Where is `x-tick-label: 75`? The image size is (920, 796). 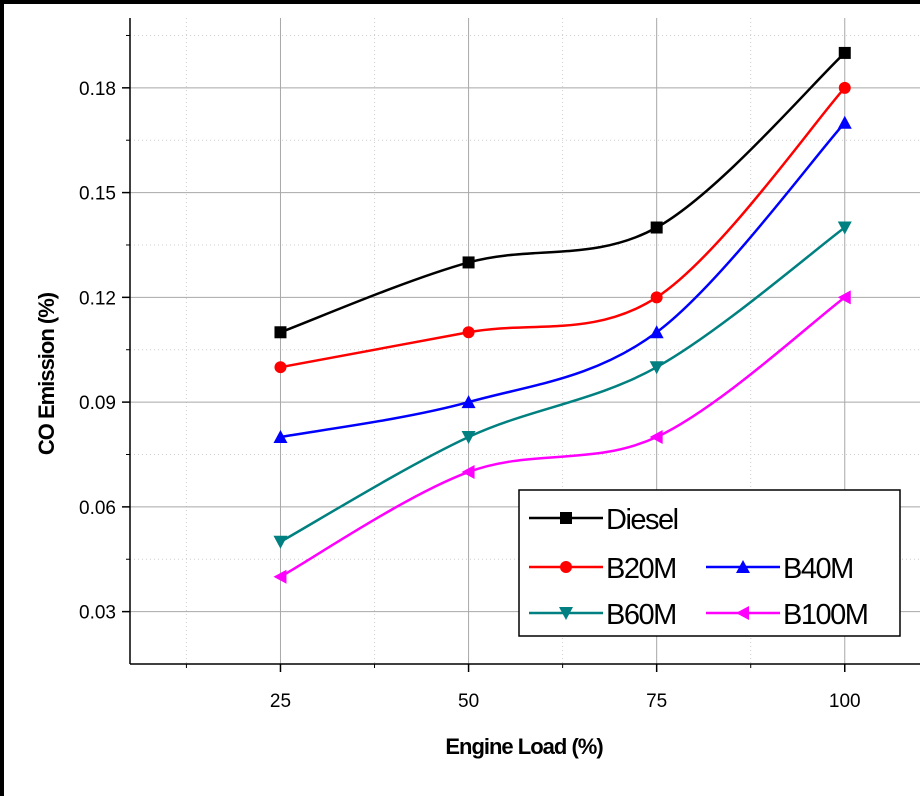 x-tick-label: 75 is located at coordinates (656, 701).